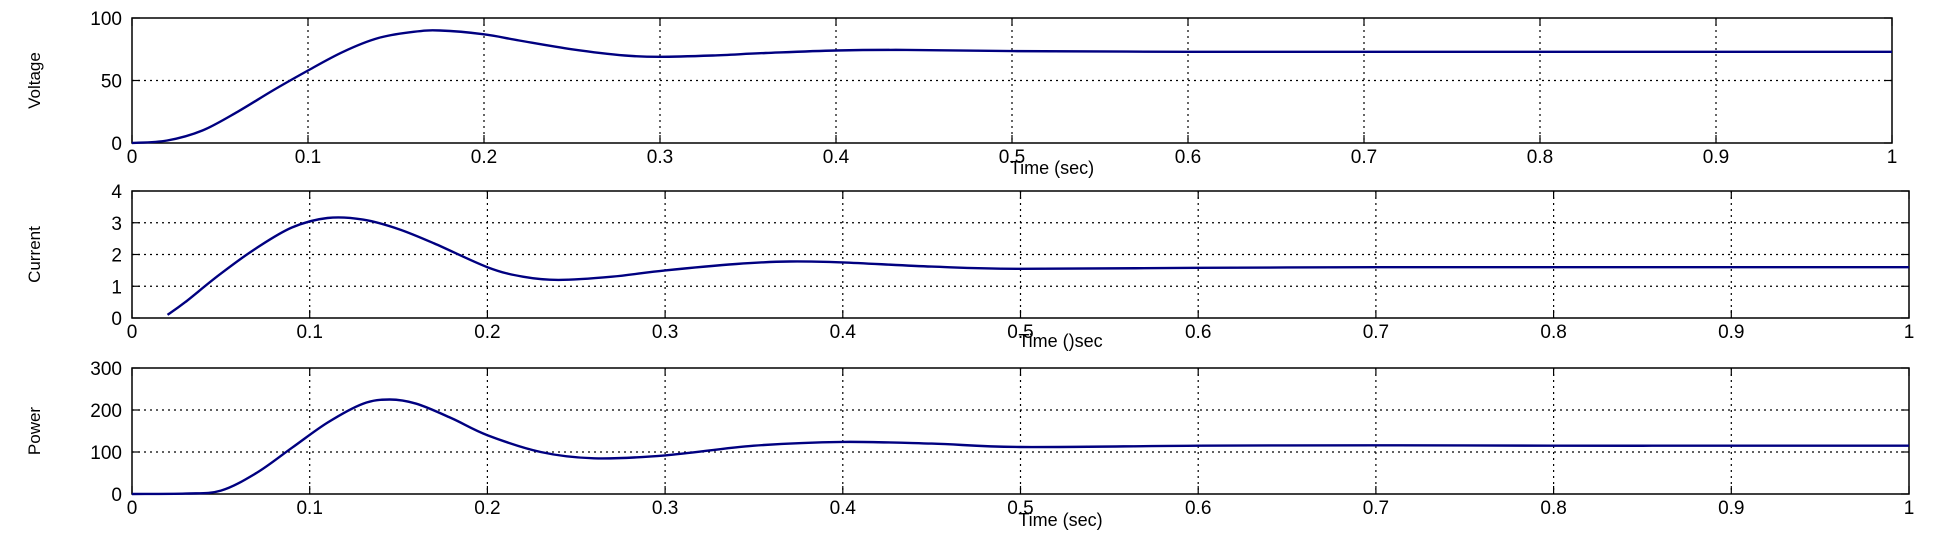 The height and width of the screenshot is (537, 1946). What do you see at coordinates (309, 508) in the screenshot?
I see `power-x-tick-label: 0.1` at bounding box center [309, 508].